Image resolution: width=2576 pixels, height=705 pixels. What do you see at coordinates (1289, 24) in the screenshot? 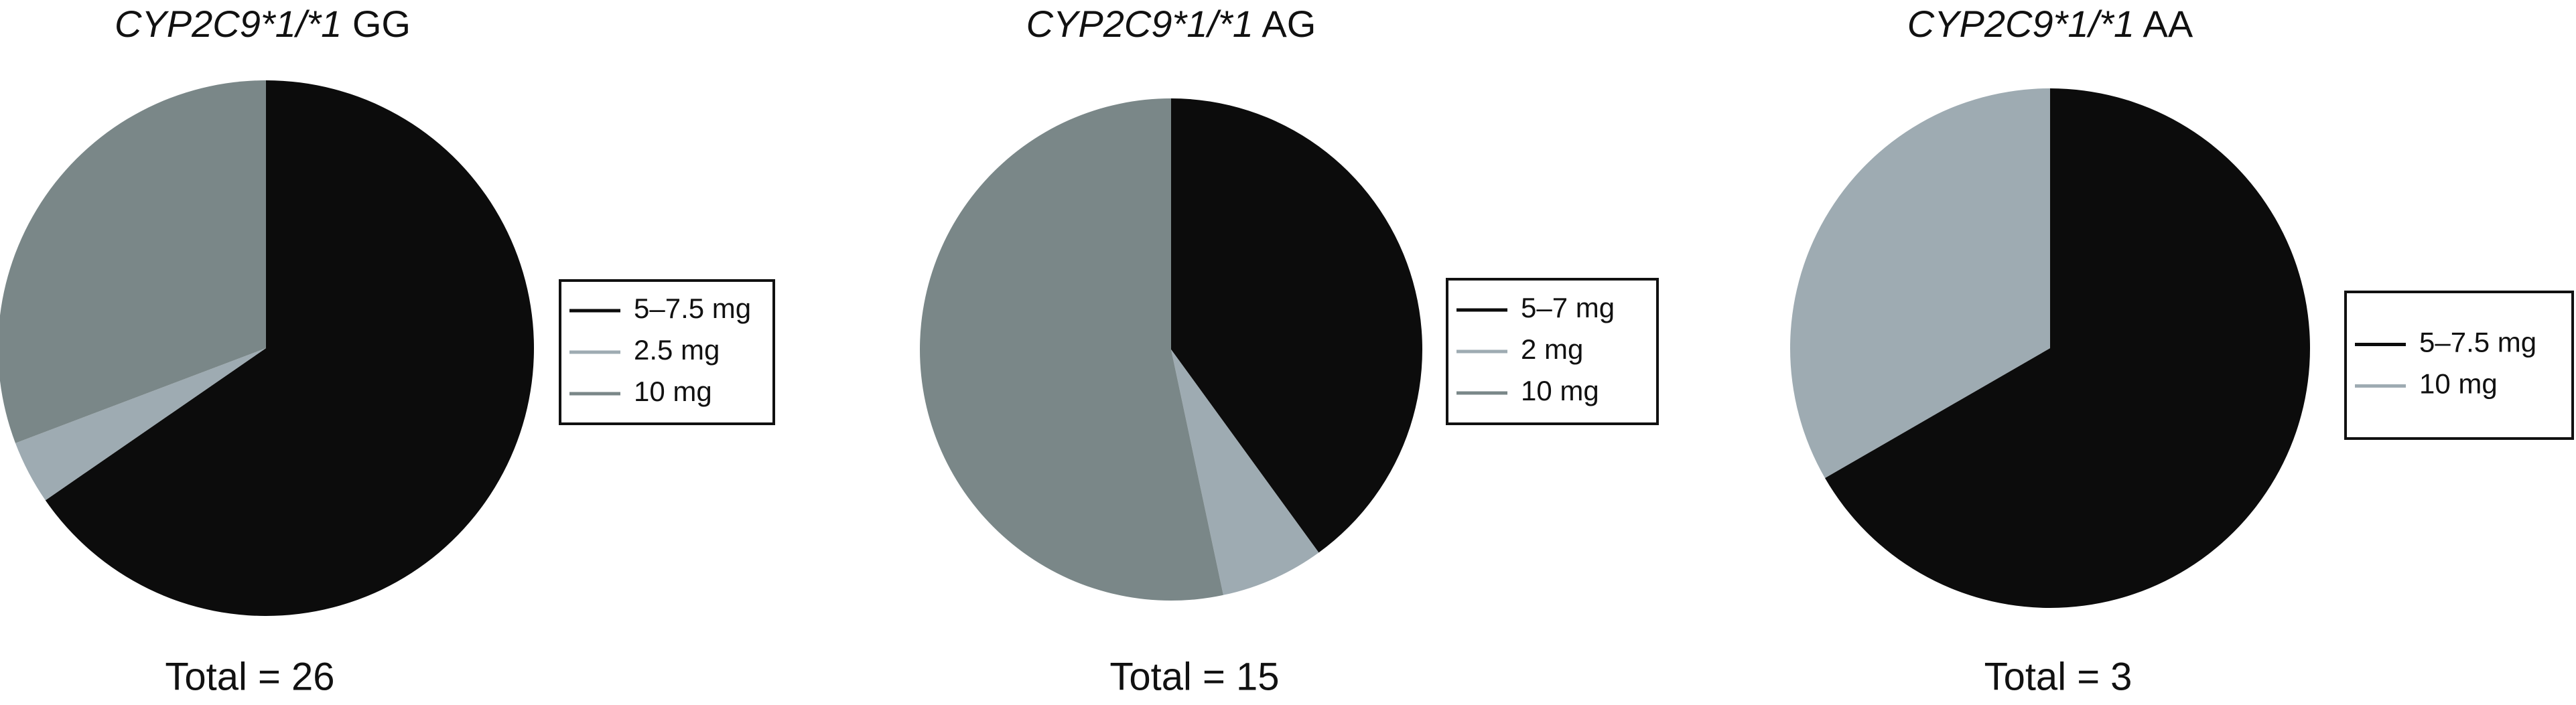
I see `title-genotype: AG` at bounding box center [1289, 24].